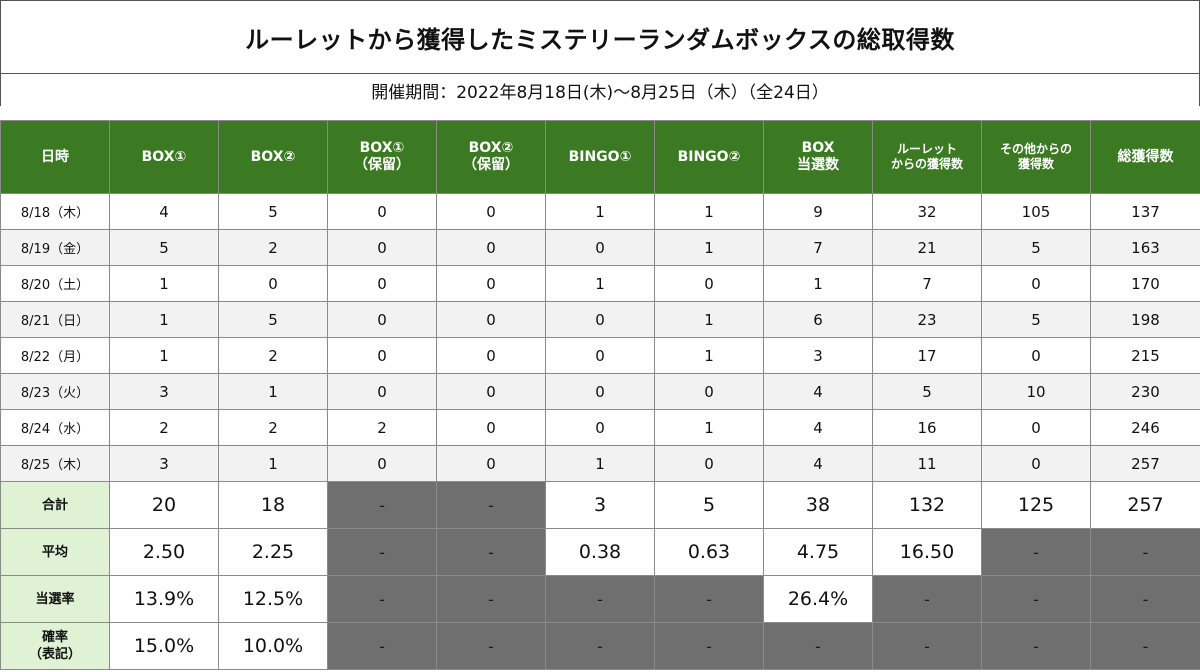  I want to click on summary-value-cell: 125, so click(1036, 505).